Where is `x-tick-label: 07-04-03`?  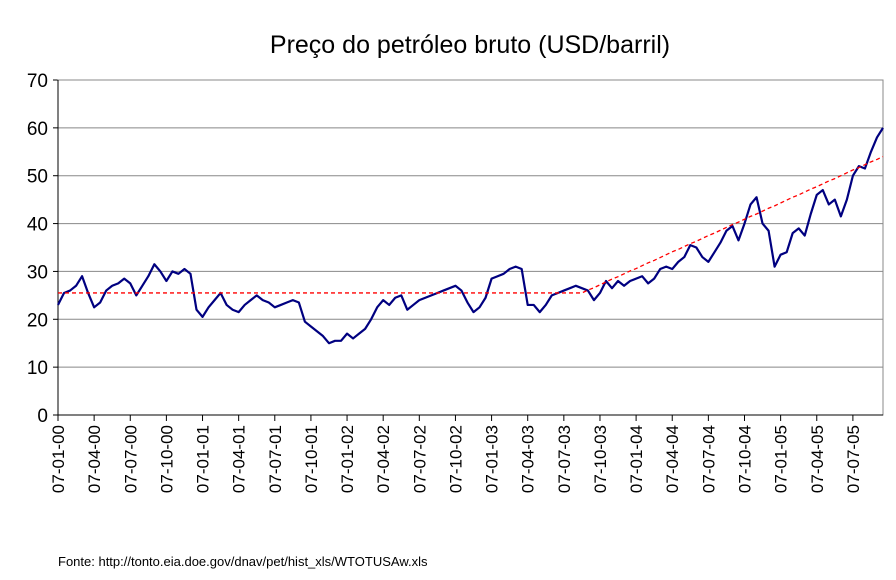 x-tick-label: 07-04-03 is located at coordinates (528, 459).